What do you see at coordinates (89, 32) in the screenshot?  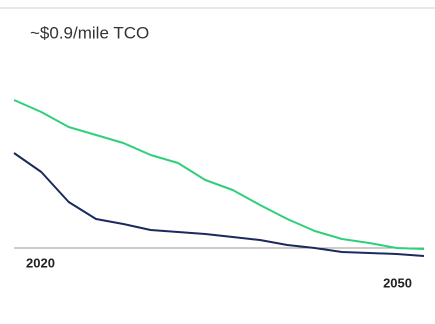 I see `annotation: ~$0.9/mile TCO` at bounding box center [89, 32].